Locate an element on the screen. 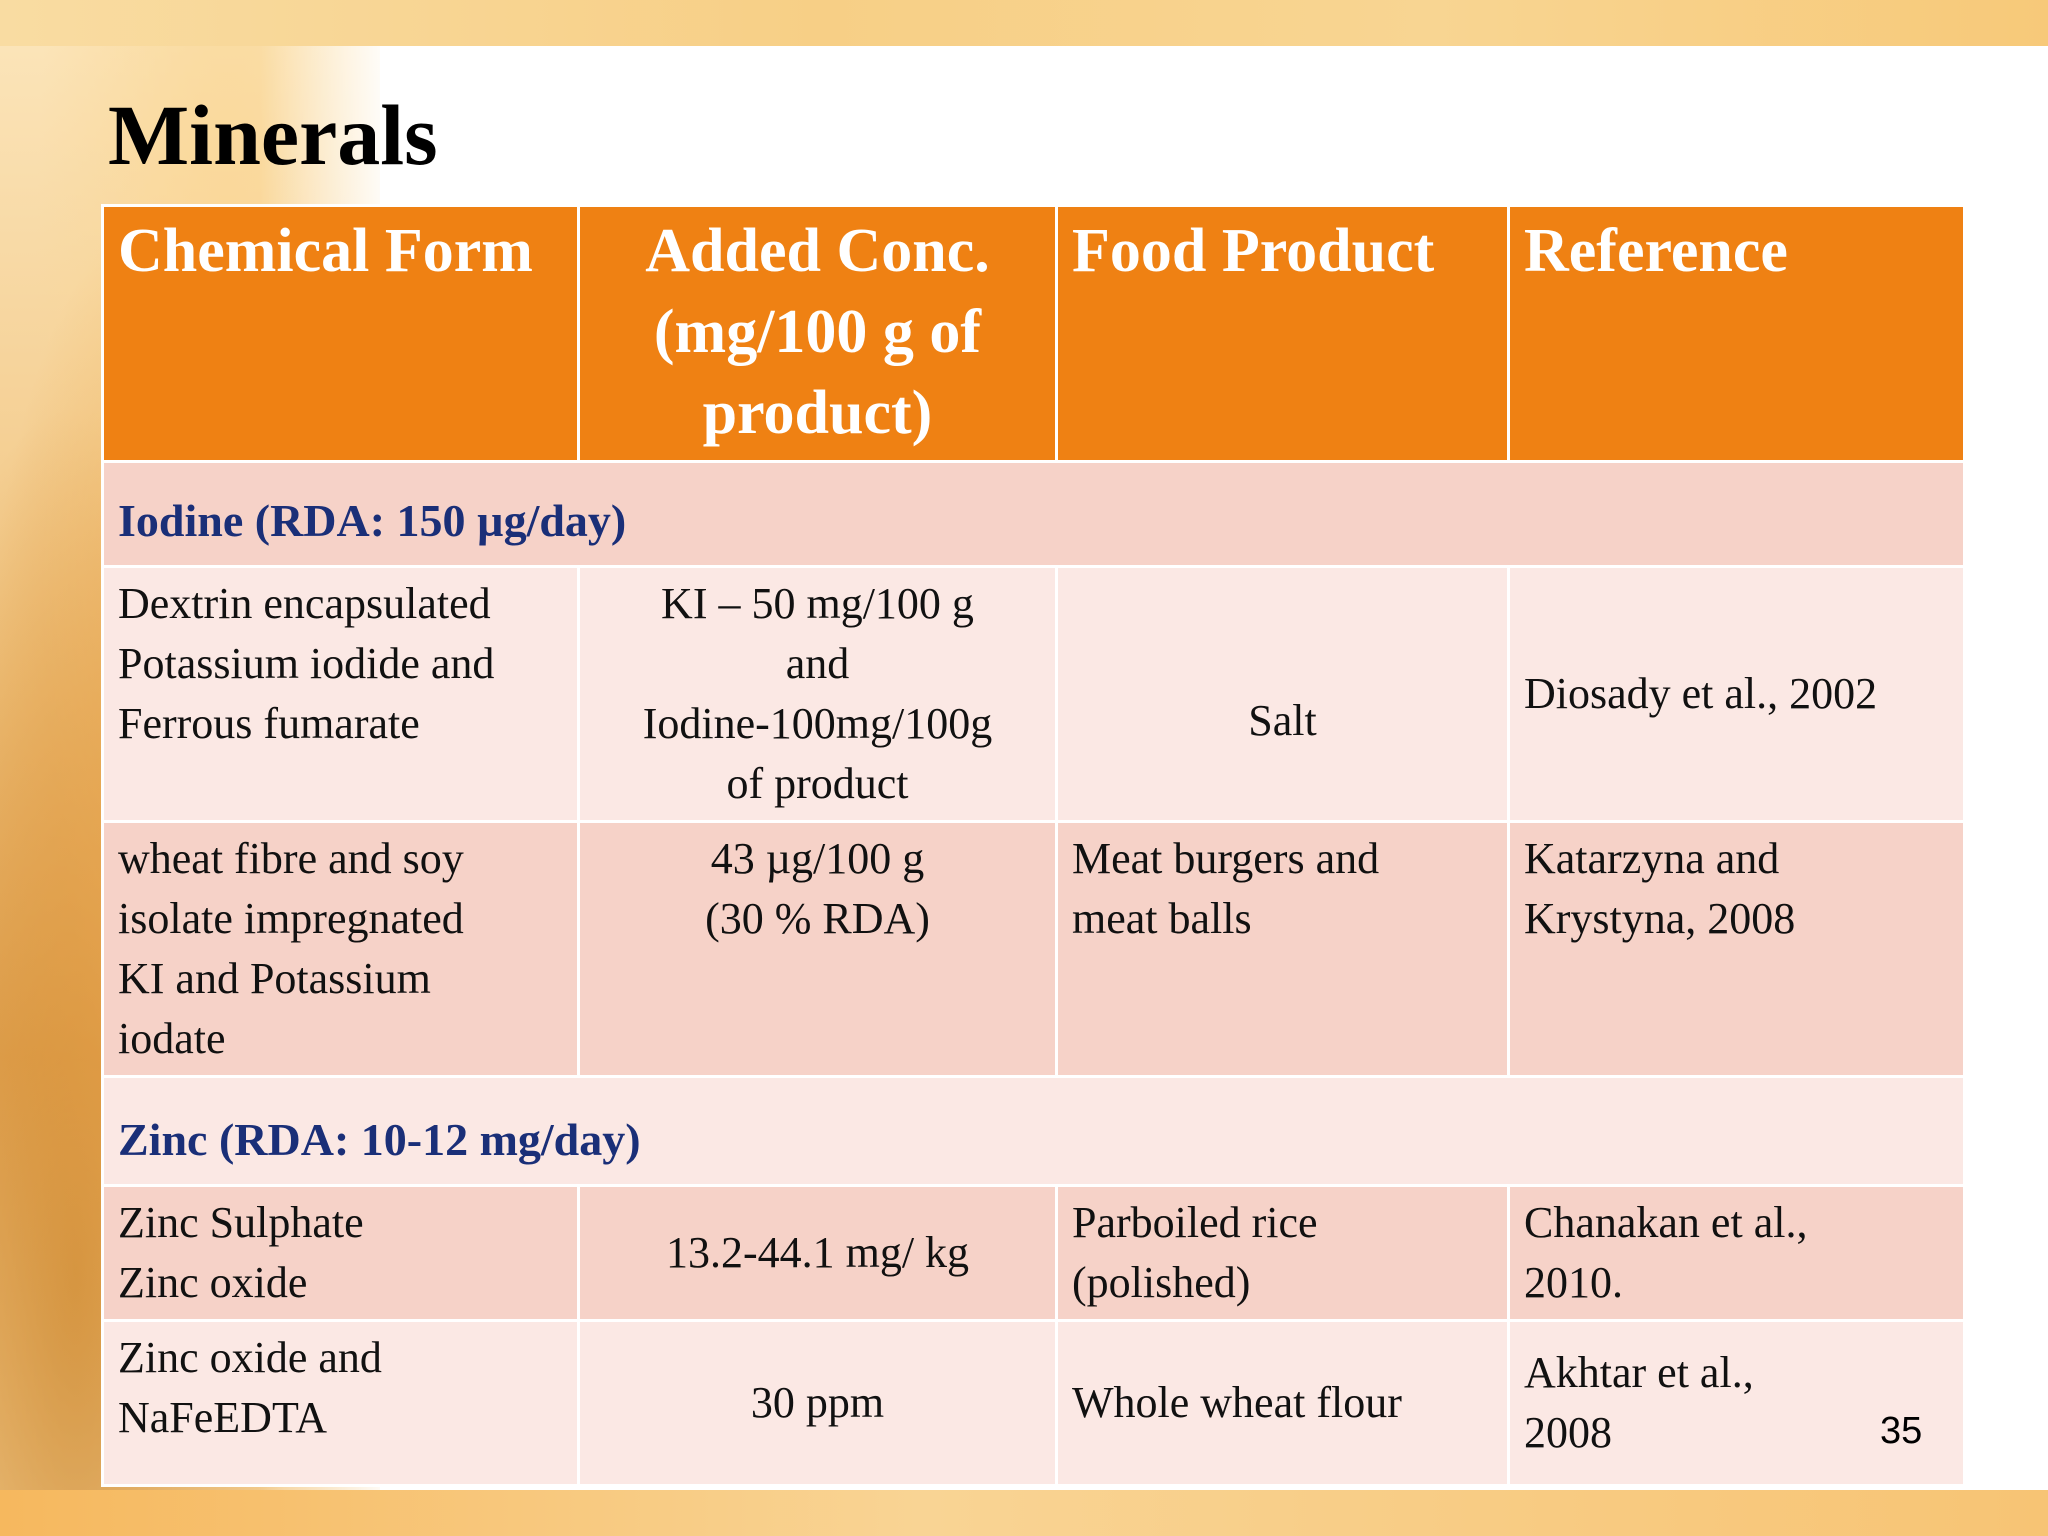 This screenshot has width=2048, height=1536. cell-food-product: Meat burgers and meat balls is located at coordinates (1282, 949).